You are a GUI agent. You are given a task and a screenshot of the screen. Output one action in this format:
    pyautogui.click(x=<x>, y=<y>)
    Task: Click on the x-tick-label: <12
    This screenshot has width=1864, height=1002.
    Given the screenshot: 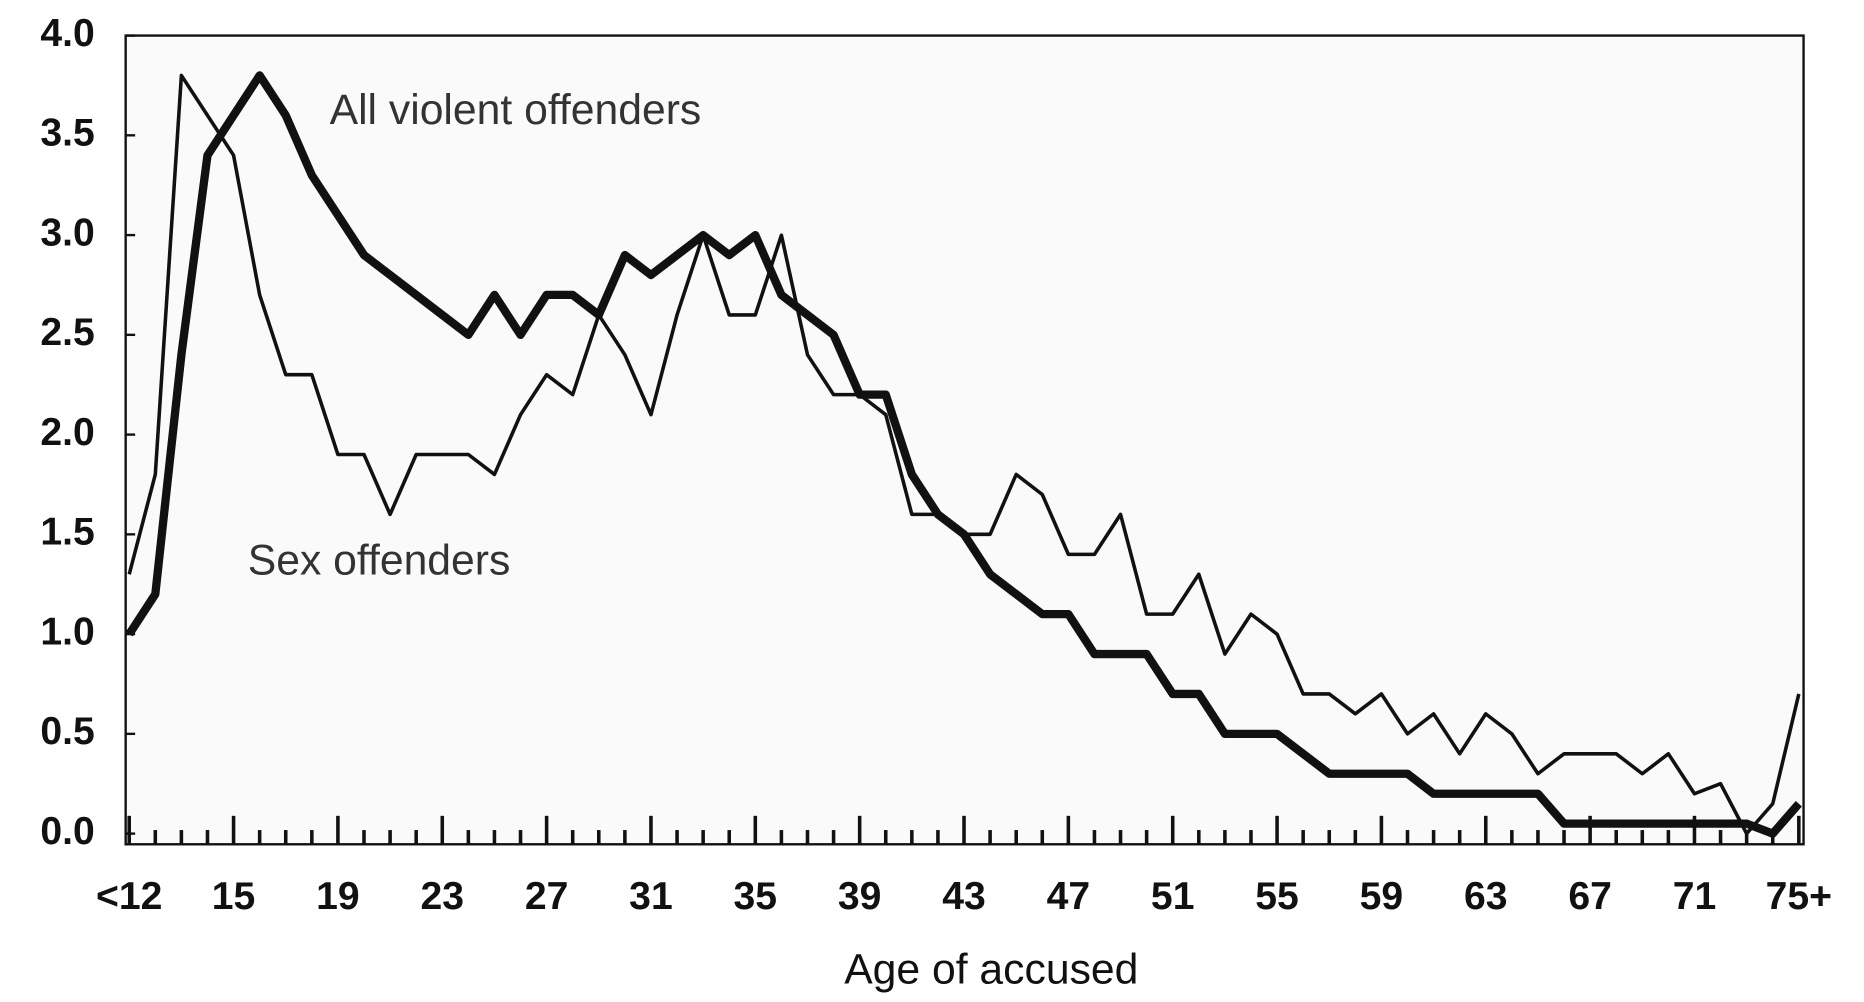 What is the action you would take?
    pyautogui.click(x=129, y=896)
    